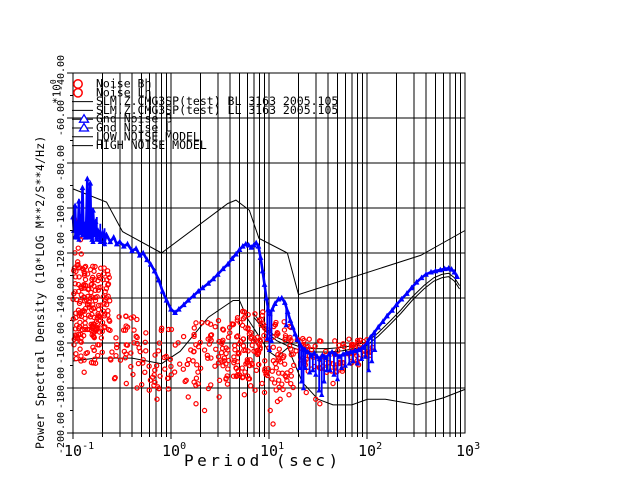  What do you see at coordinates (61, 73) in the screenshot?
I see `y-tick-label: -40.00` at bounding box center [61, 73].